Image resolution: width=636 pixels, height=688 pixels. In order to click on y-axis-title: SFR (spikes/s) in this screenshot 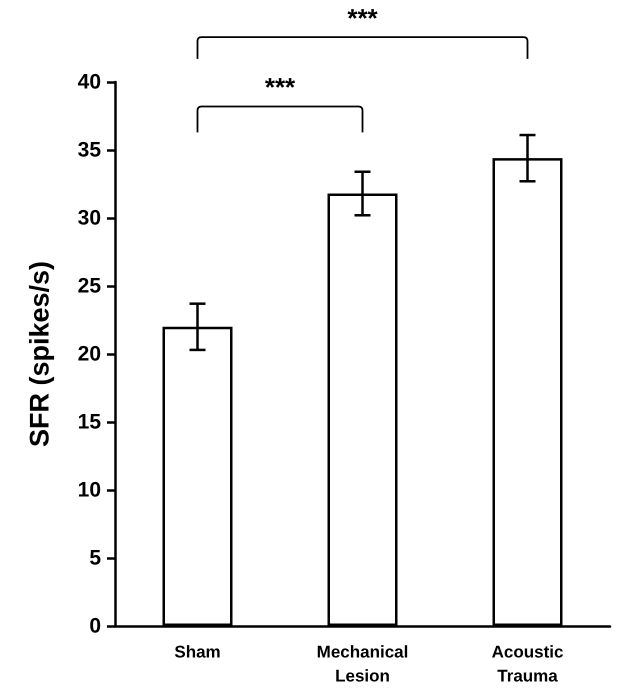, I will do `click(39, 354)`.